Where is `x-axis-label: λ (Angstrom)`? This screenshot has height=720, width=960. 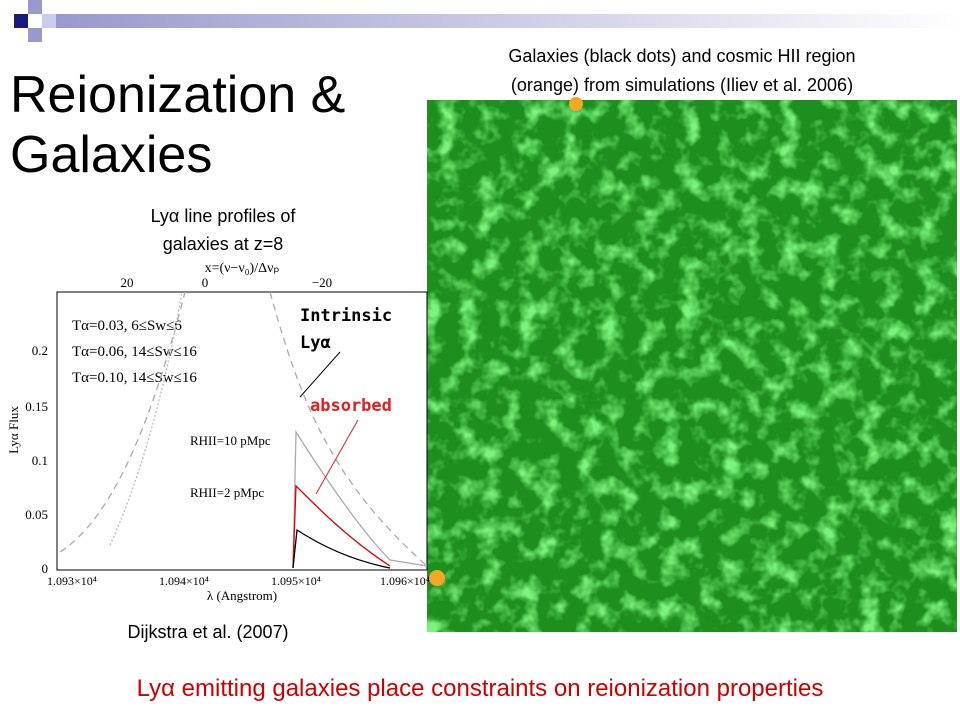
x-axis-label: λ (Angstrom) is located at coordinates (242, 595).